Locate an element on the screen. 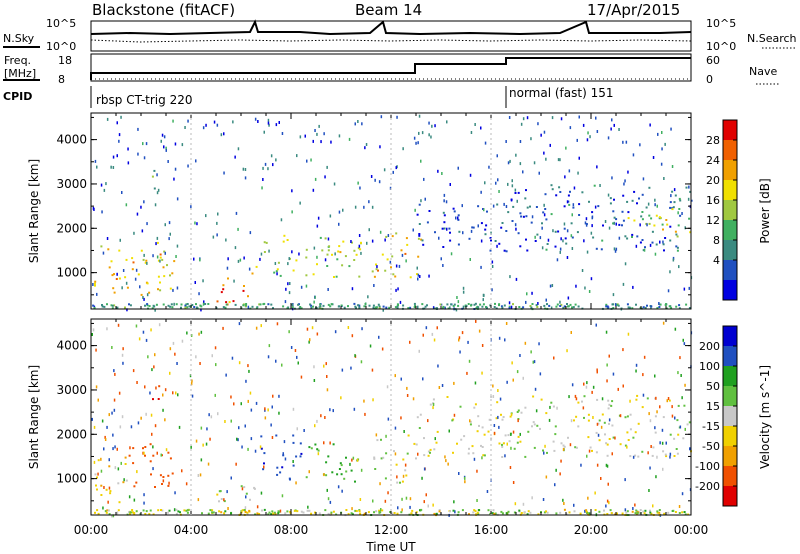 This screenshot has height=554, width=800. colorbar-tick-label: -15 is located at coordinates (711, 426).